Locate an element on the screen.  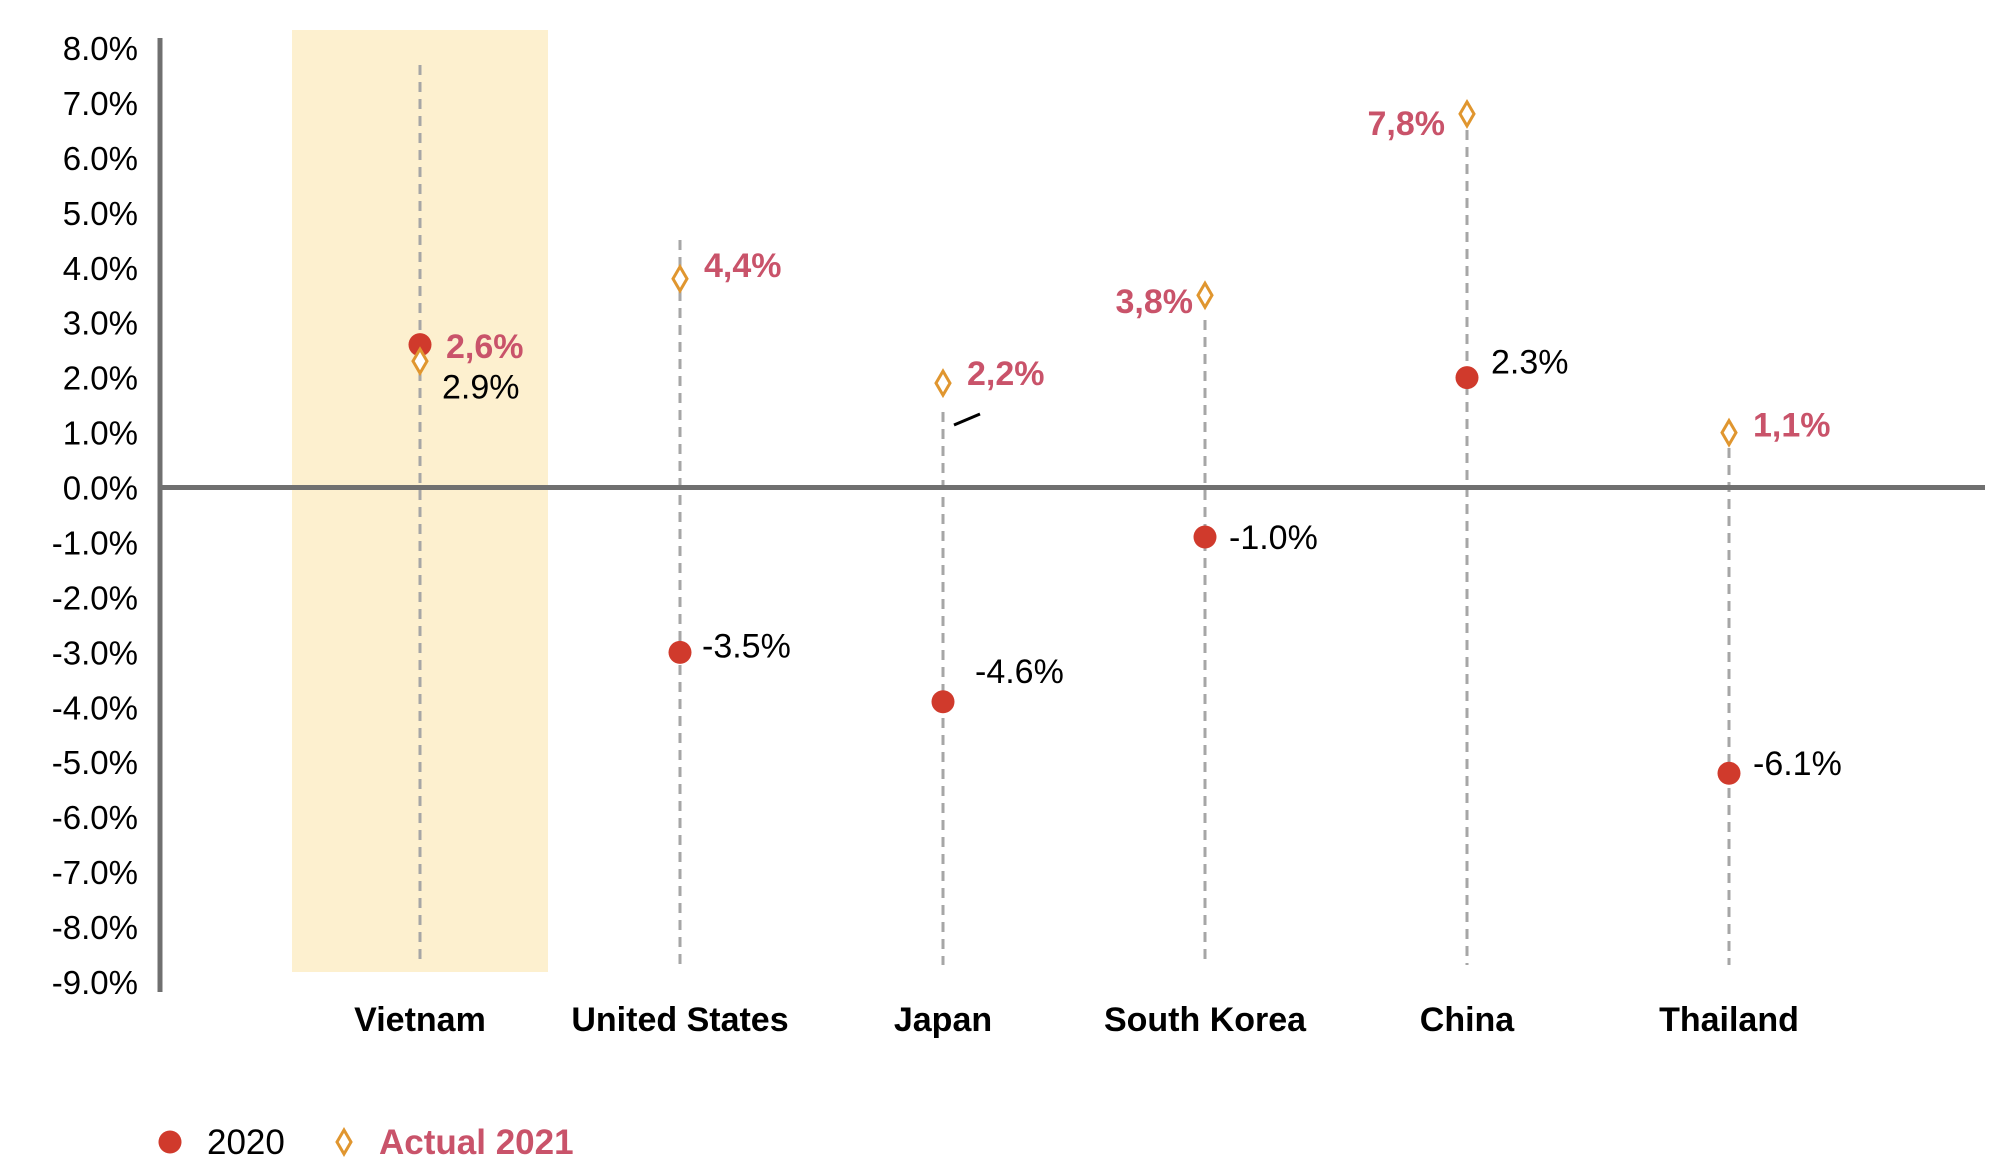
point-actual-2021-japan is located at coordinates (943, 383).